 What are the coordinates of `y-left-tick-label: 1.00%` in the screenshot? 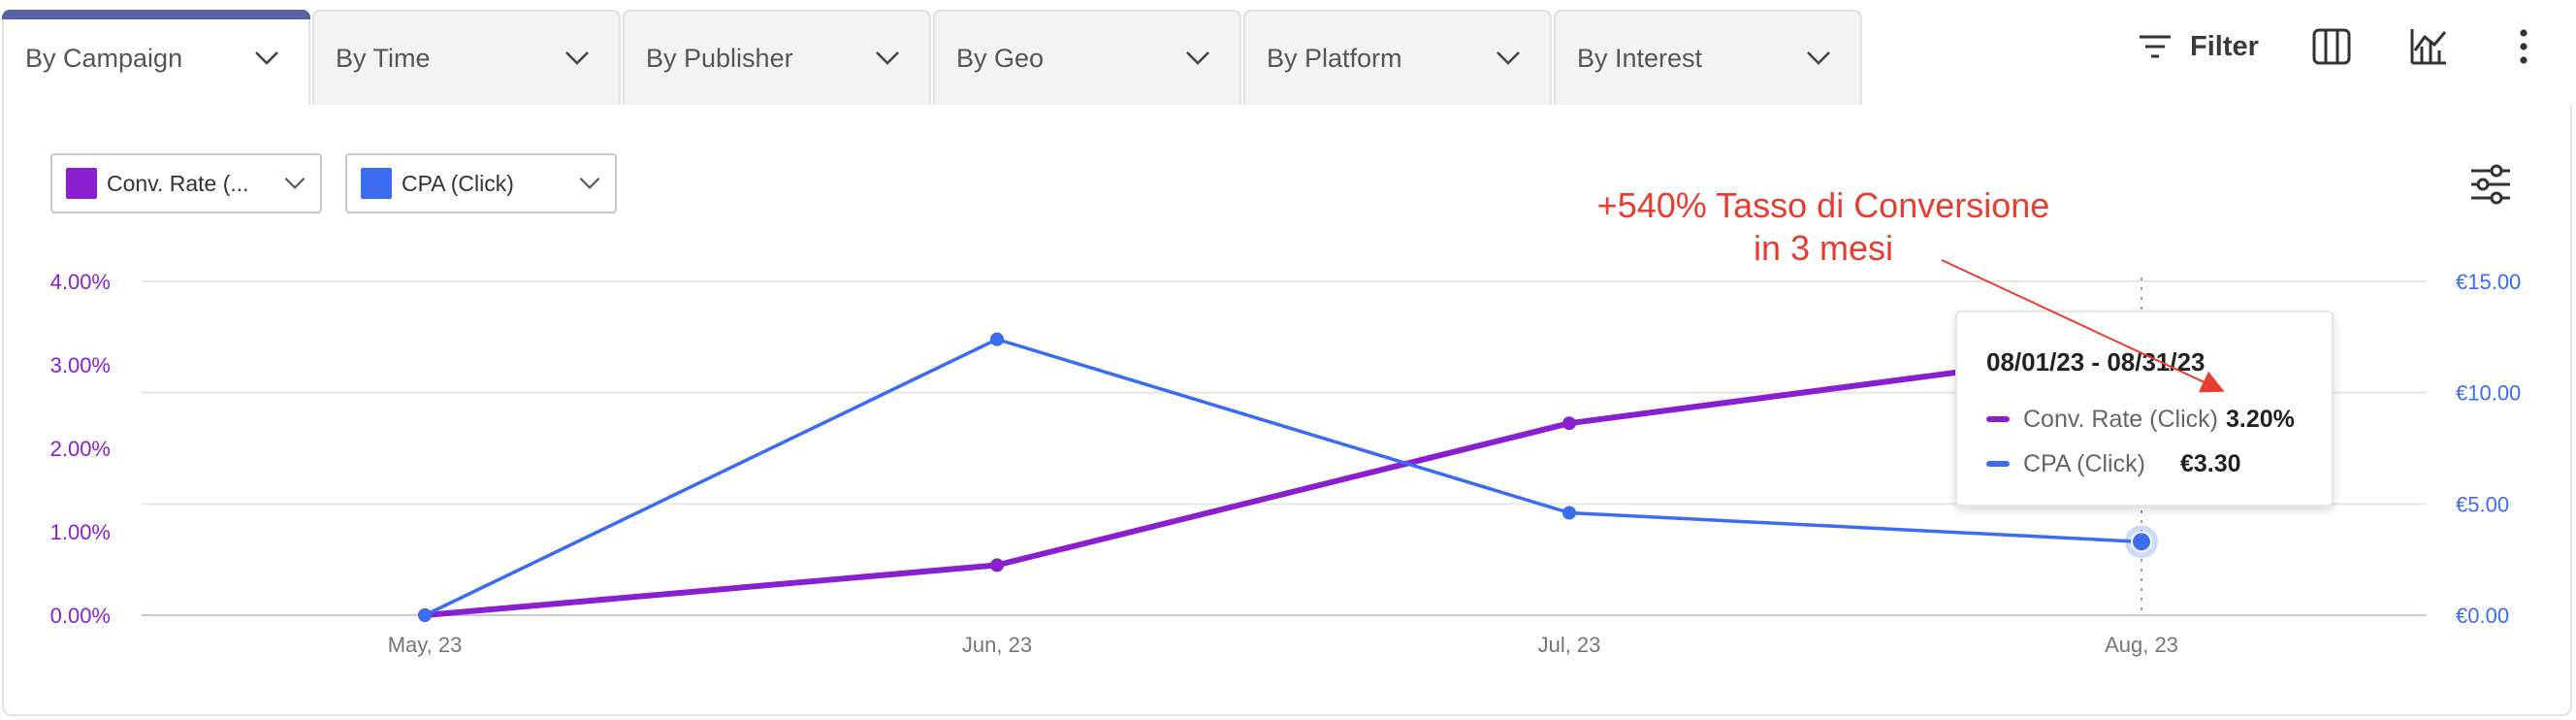 It's located at (80, 532).